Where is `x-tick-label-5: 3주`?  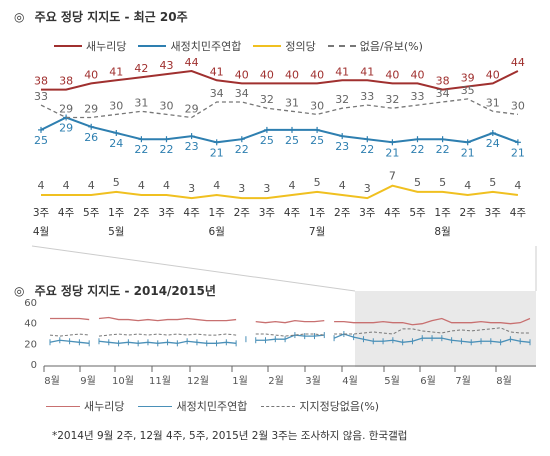
x-tick-label-5: 3주 is located at coordinates (166, 213).